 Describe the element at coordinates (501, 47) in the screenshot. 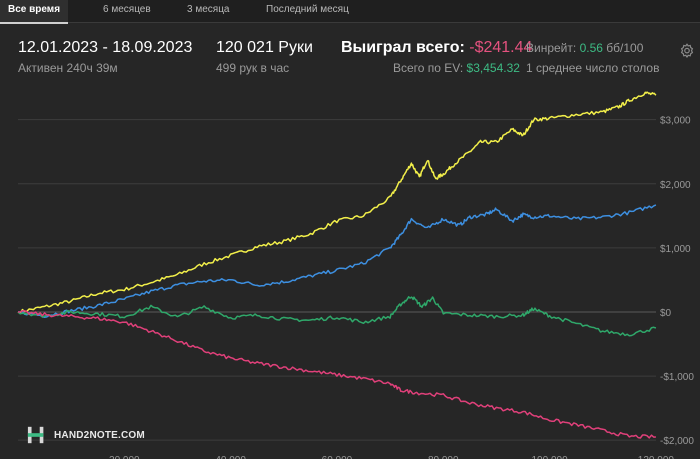

I see `won-value: -$241.44` at that location.